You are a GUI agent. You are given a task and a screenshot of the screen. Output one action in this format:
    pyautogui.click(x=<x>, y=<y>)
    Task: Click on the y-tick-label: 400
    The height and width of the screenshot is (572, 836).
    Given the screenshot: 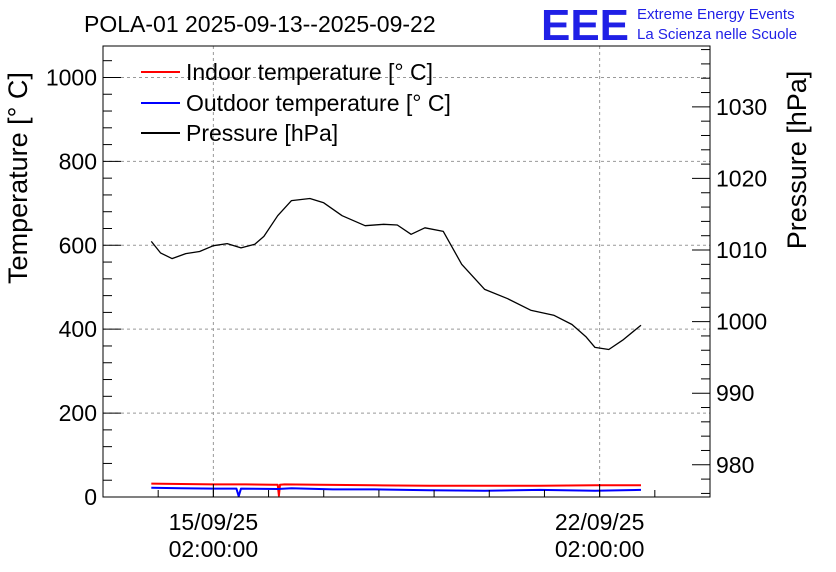 What is the action you would take?
    pyautogui.click(x=78, y=329)
    